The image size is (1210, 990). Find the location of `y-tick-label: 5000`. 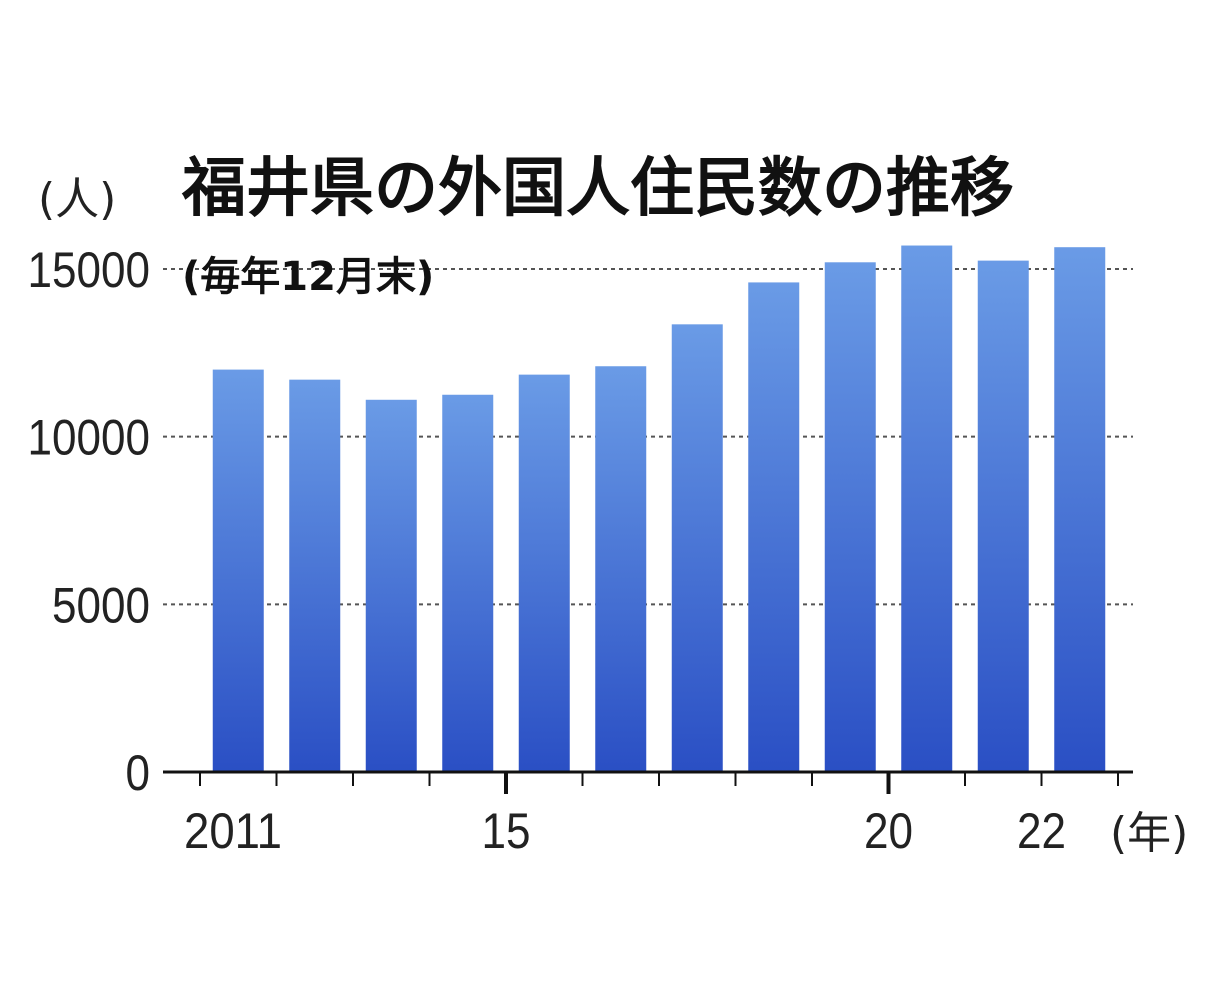

y-tick-label: 5000 is located at coordinates (101, 605).